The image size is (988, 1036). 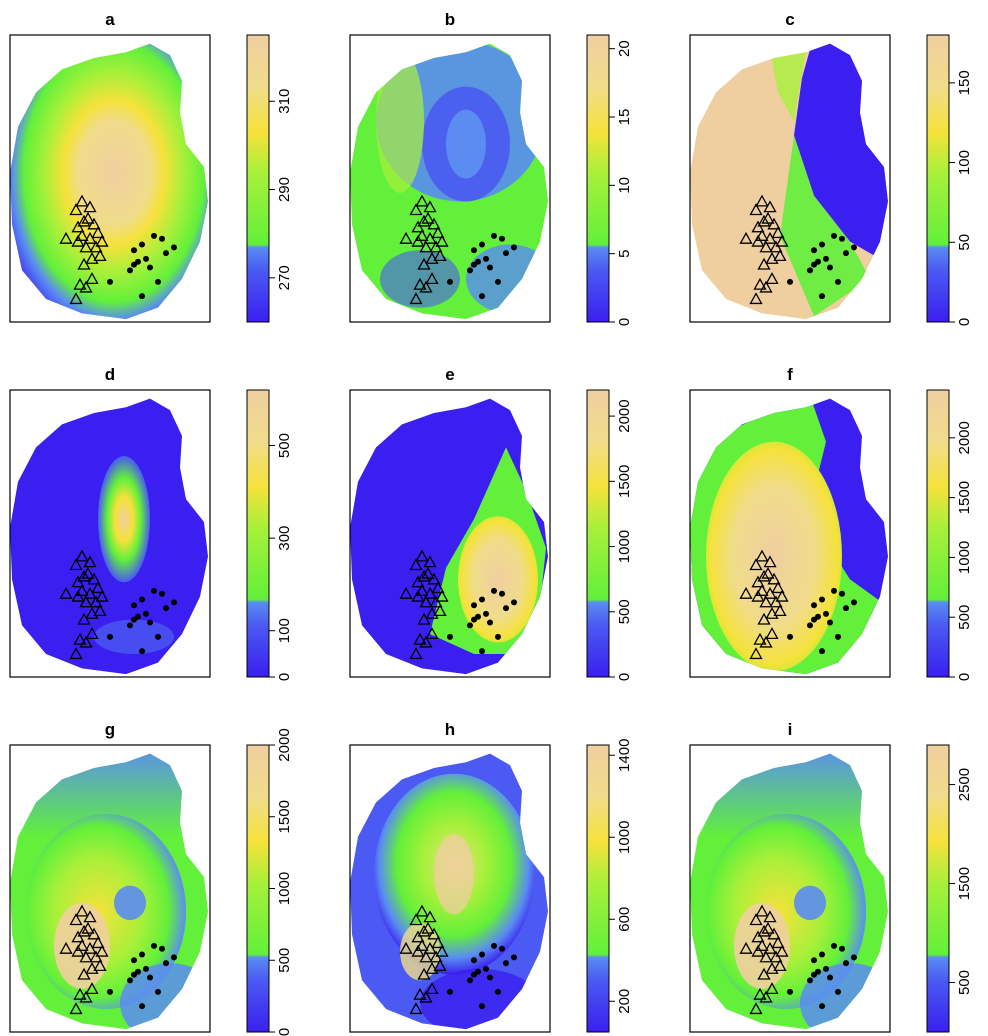 I want to click on heatmap-surface, so click(x=109, y=536).